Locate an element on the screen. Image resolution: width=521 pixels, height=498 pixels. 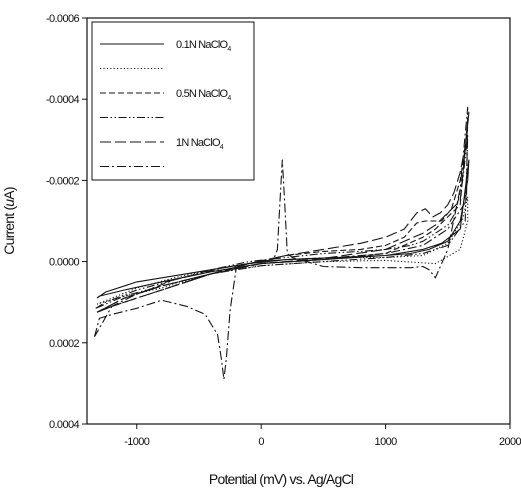
legend-box is located at coordinates (173, 101).